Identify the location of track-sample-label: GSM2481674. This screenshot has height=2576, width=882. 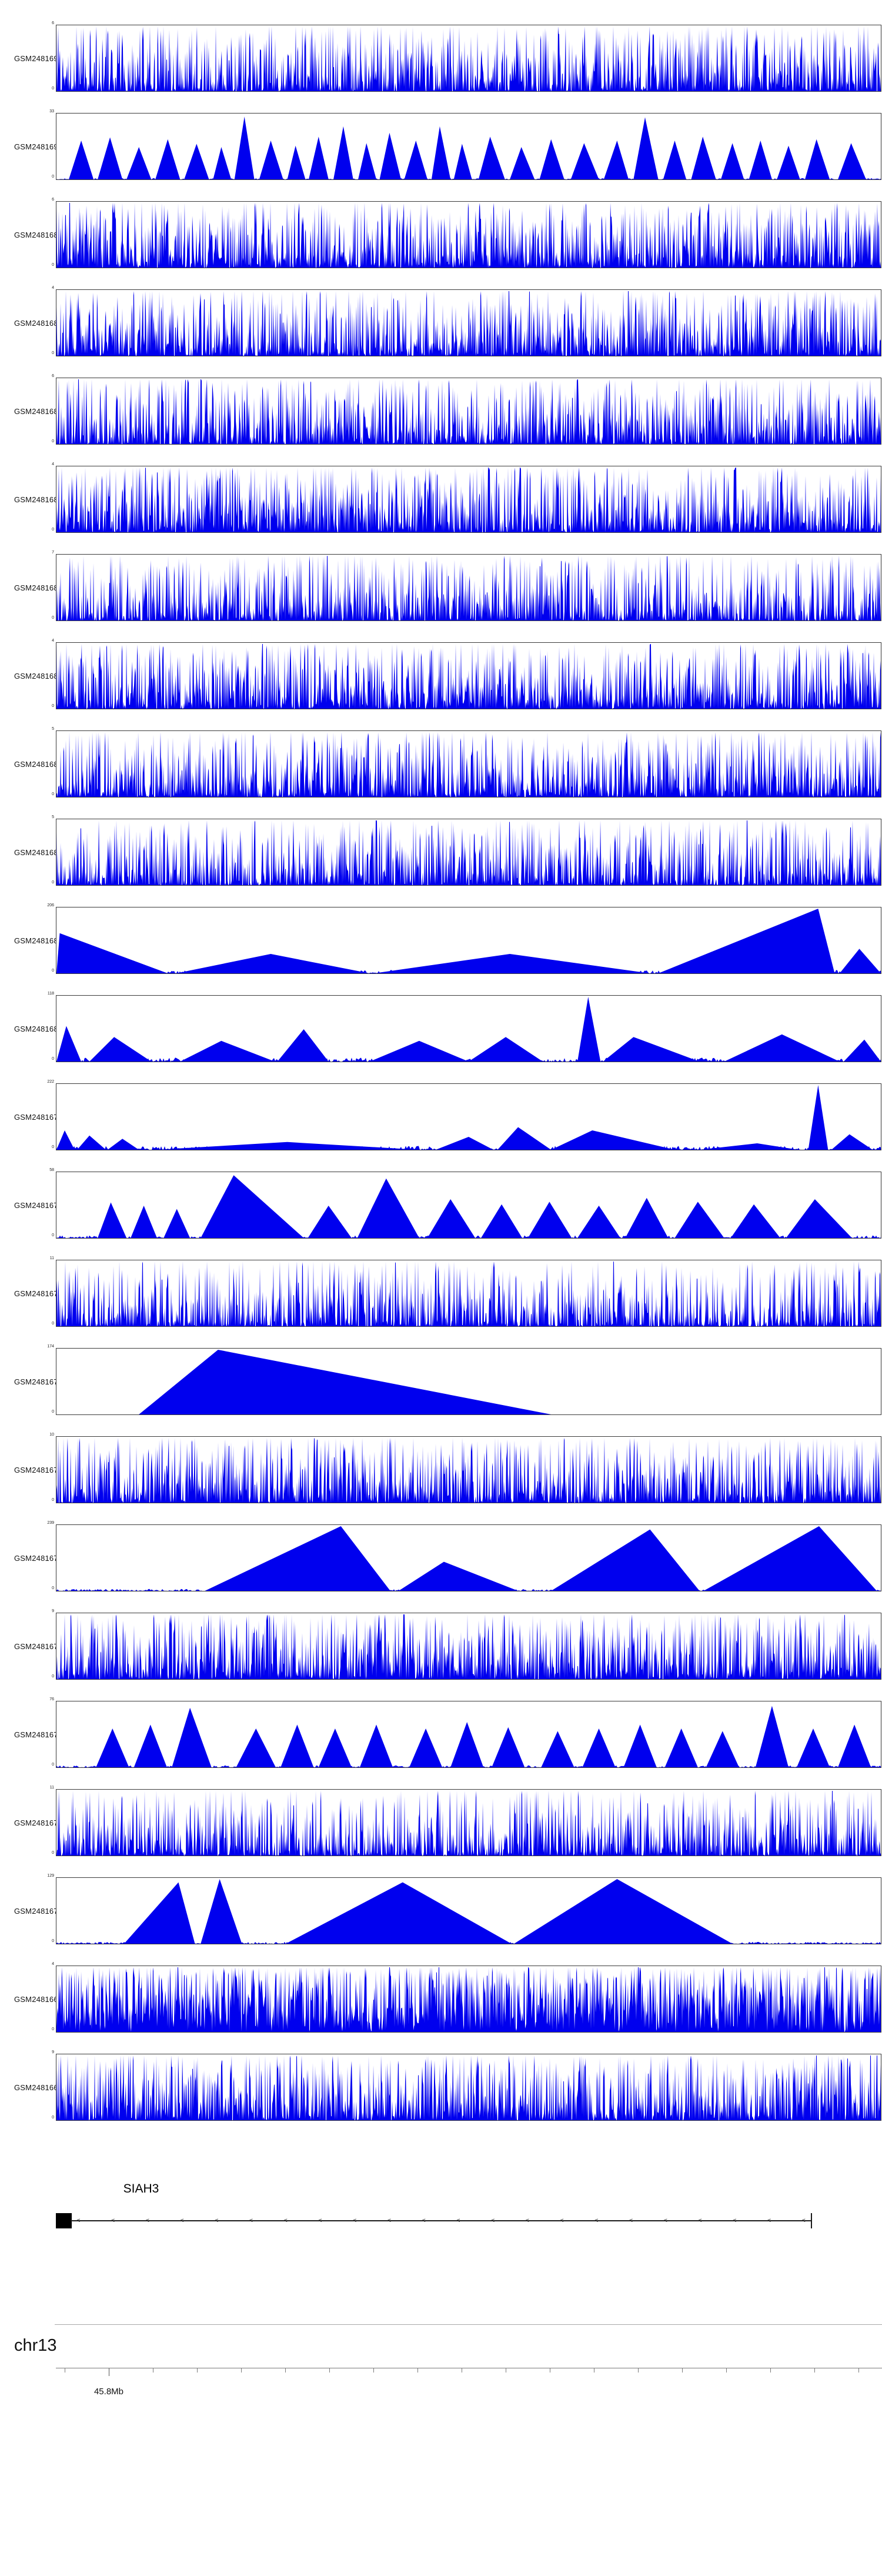
(38, 1558).